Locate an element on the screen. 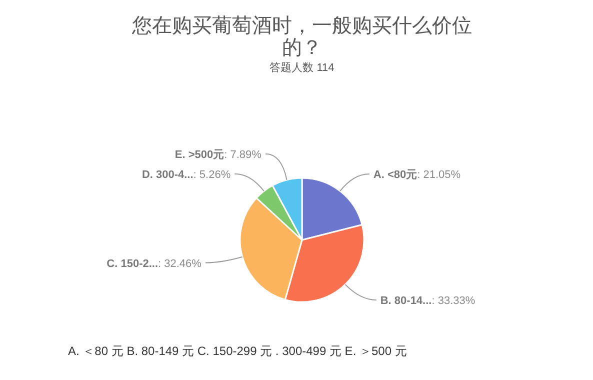 This screenshot has width=593, height=380. chart-title: 您在购买葡萄酒时，一般购买什么价位的？ is located at coordinates (301, 37).